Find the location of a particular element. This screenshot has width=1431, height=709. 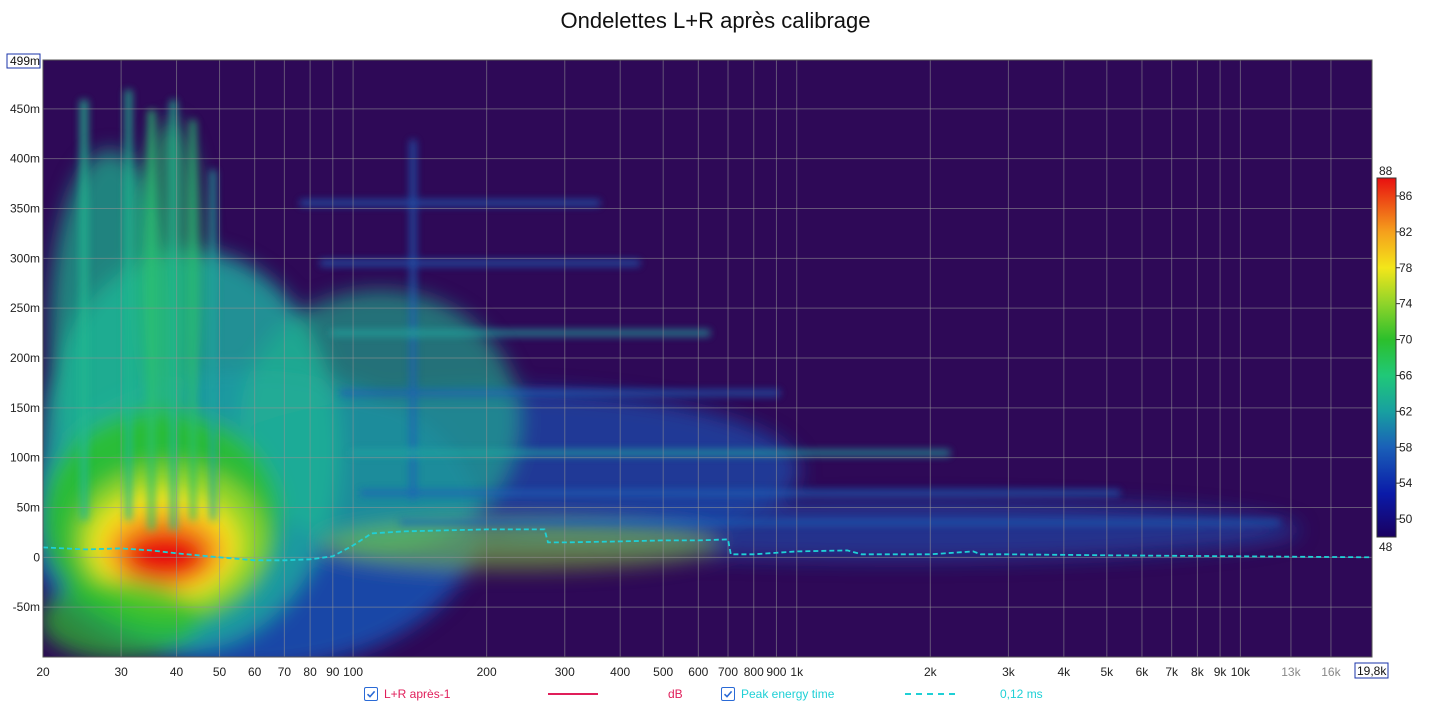

x-tick-label: 7k is located at coordinates (1172, 672).